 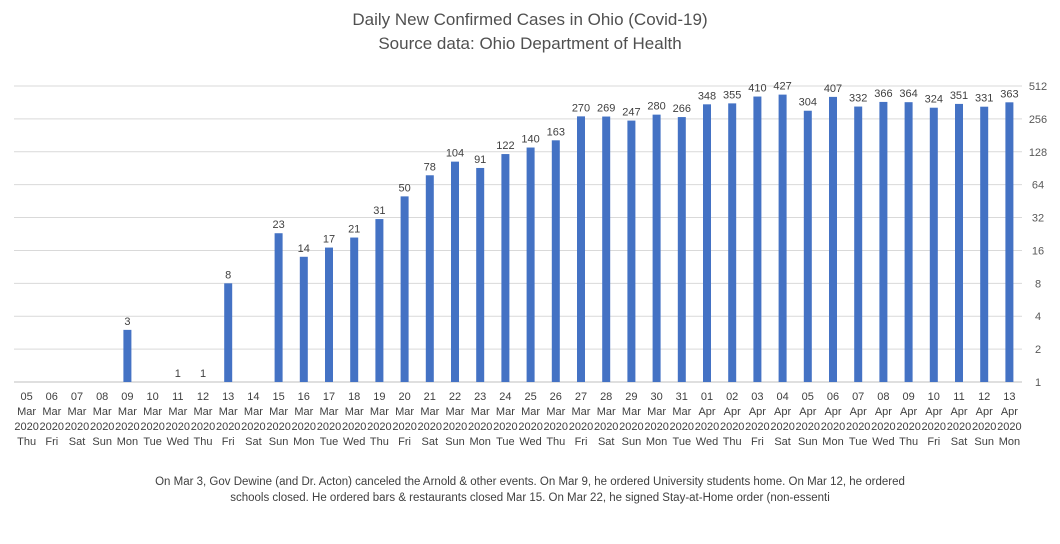 What do you see at coordinates (1009, 397) in the screenshot?
I see `x-tick-label: 13` at bounding box center [1009, 397].